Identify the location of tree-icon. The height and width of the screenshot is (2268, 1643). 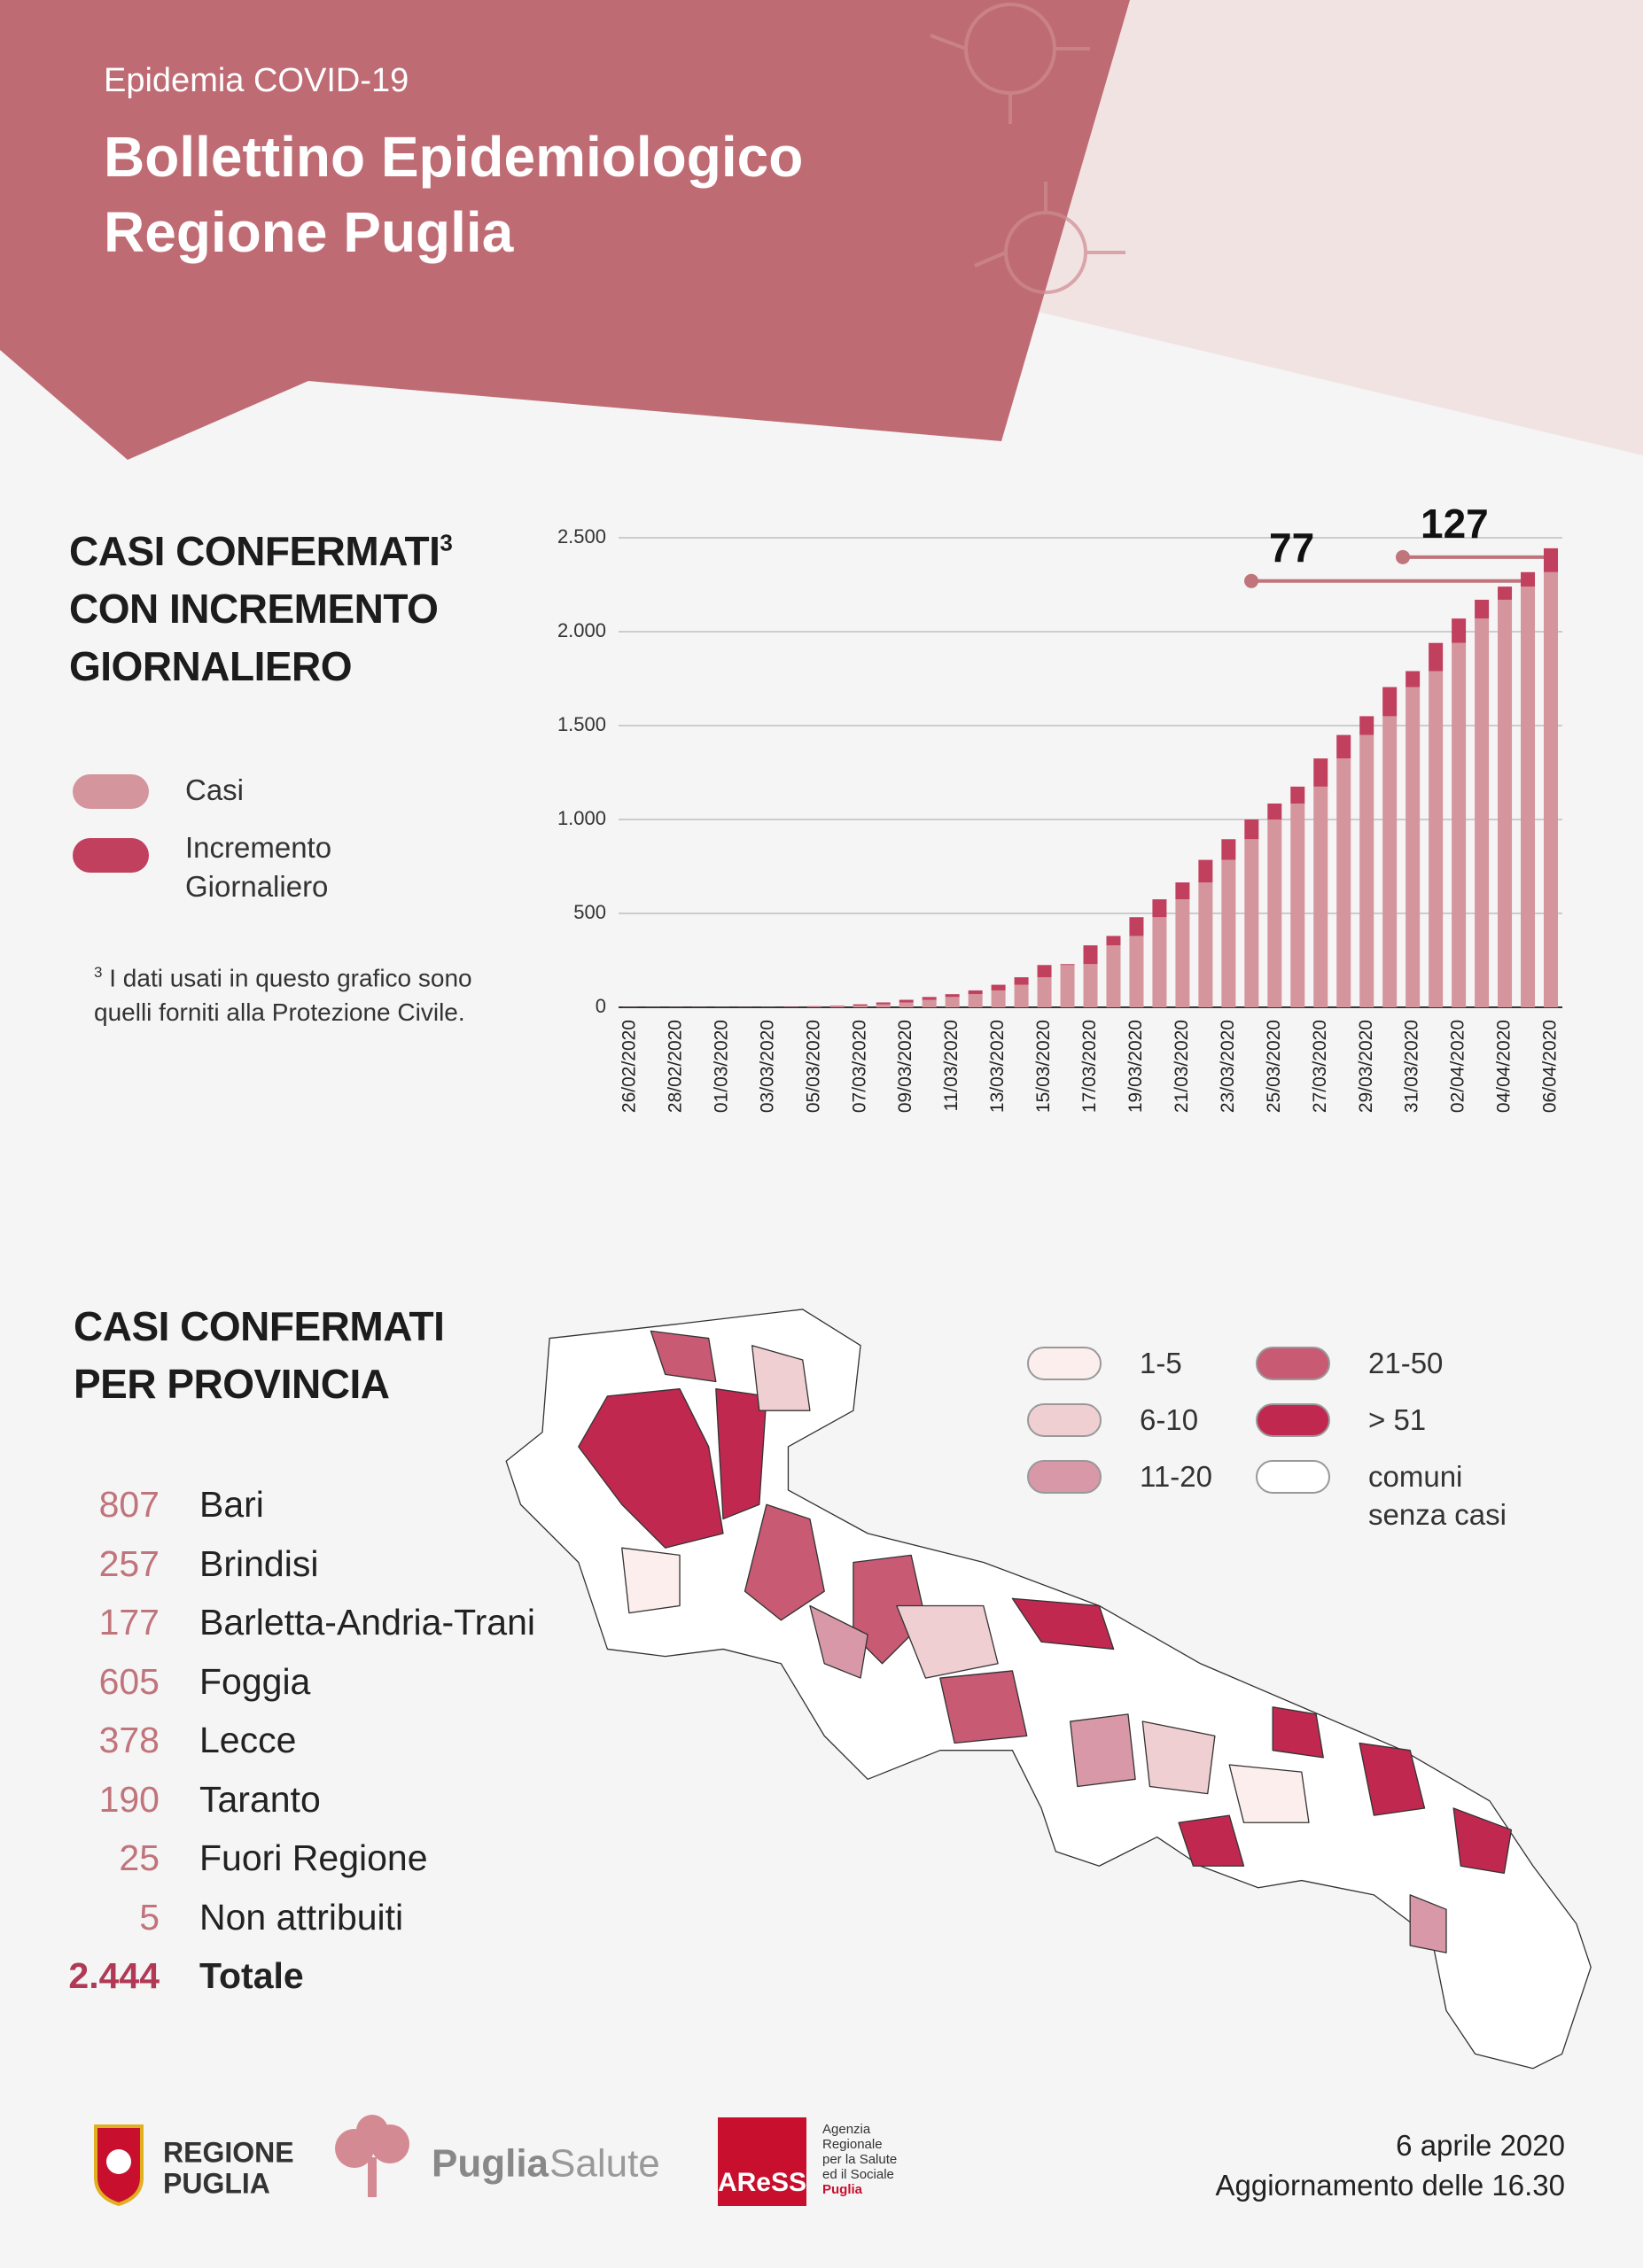
(372, 2156).